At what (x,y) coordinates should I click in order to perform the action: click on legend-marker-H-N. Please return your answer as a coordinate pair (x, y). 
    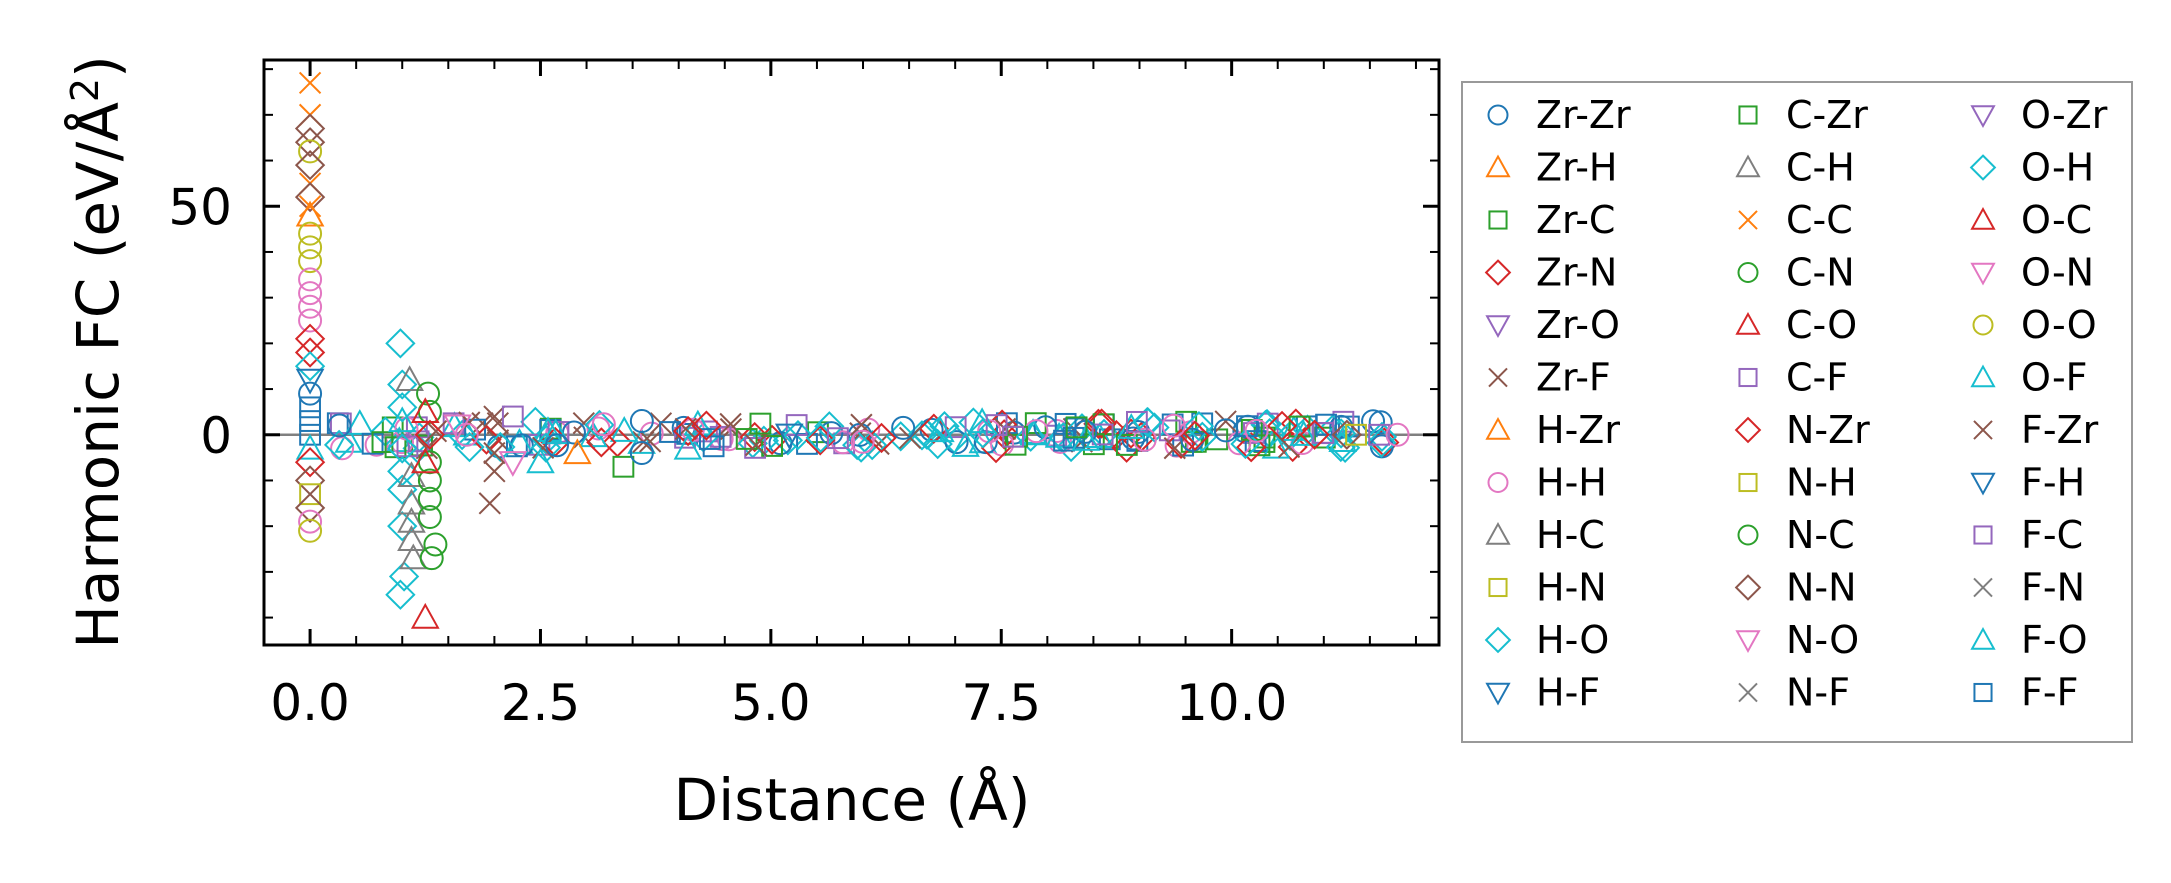
    Looking at the image, I should click on (1498, 587).